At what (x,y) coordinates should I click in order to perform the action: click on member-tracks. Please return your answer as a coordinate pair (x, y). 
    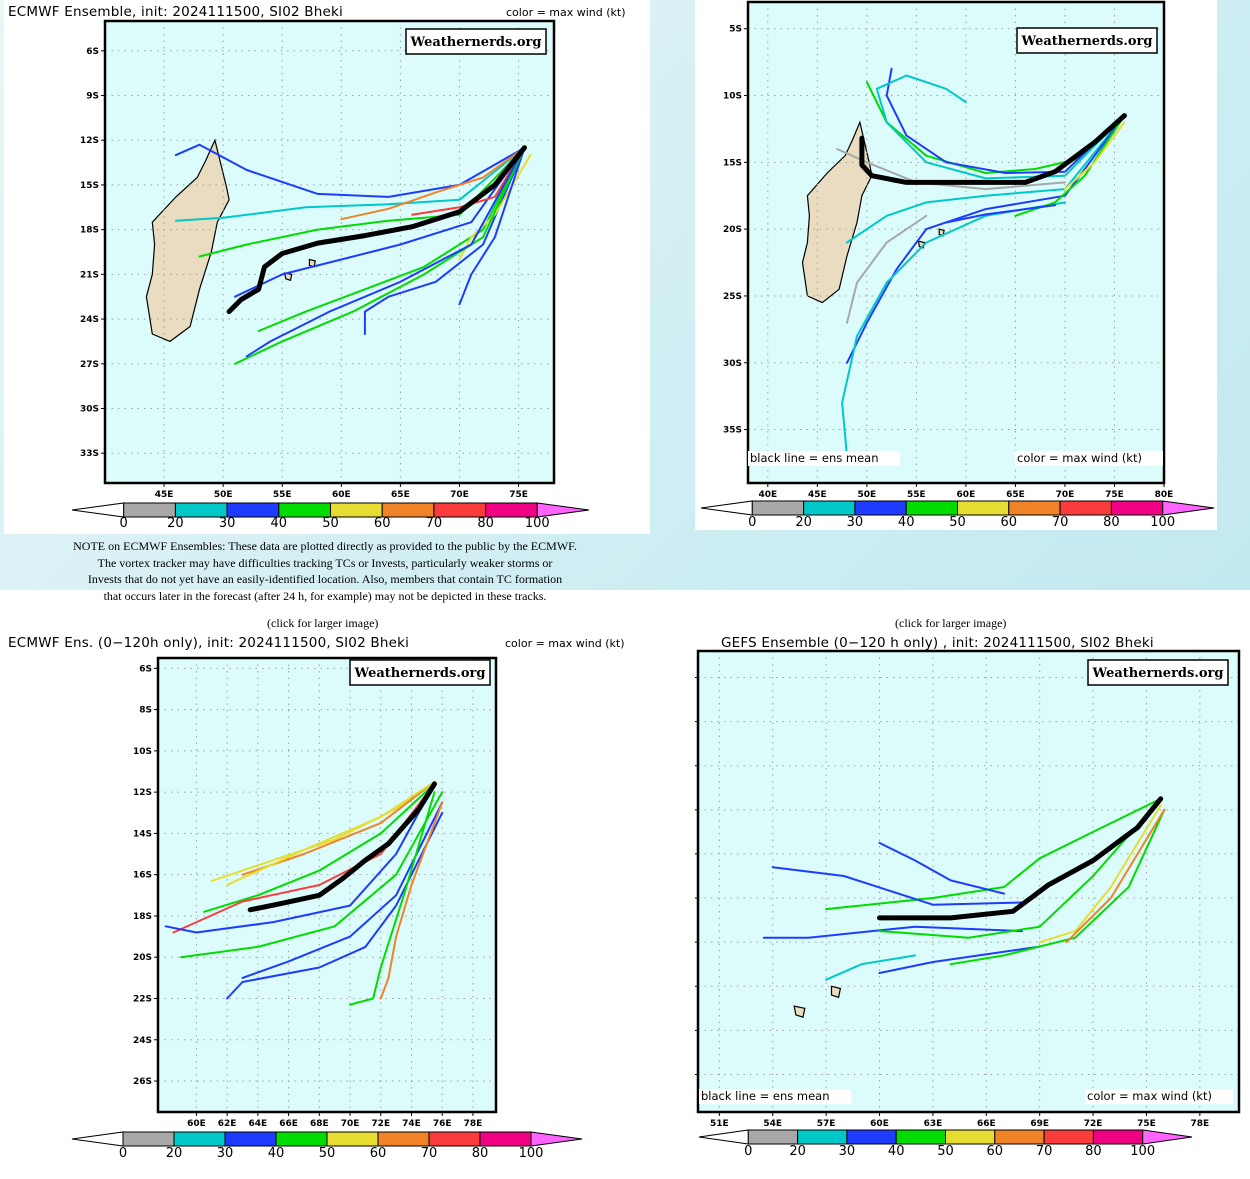
    Looking at the image, I should click on (353, 254).